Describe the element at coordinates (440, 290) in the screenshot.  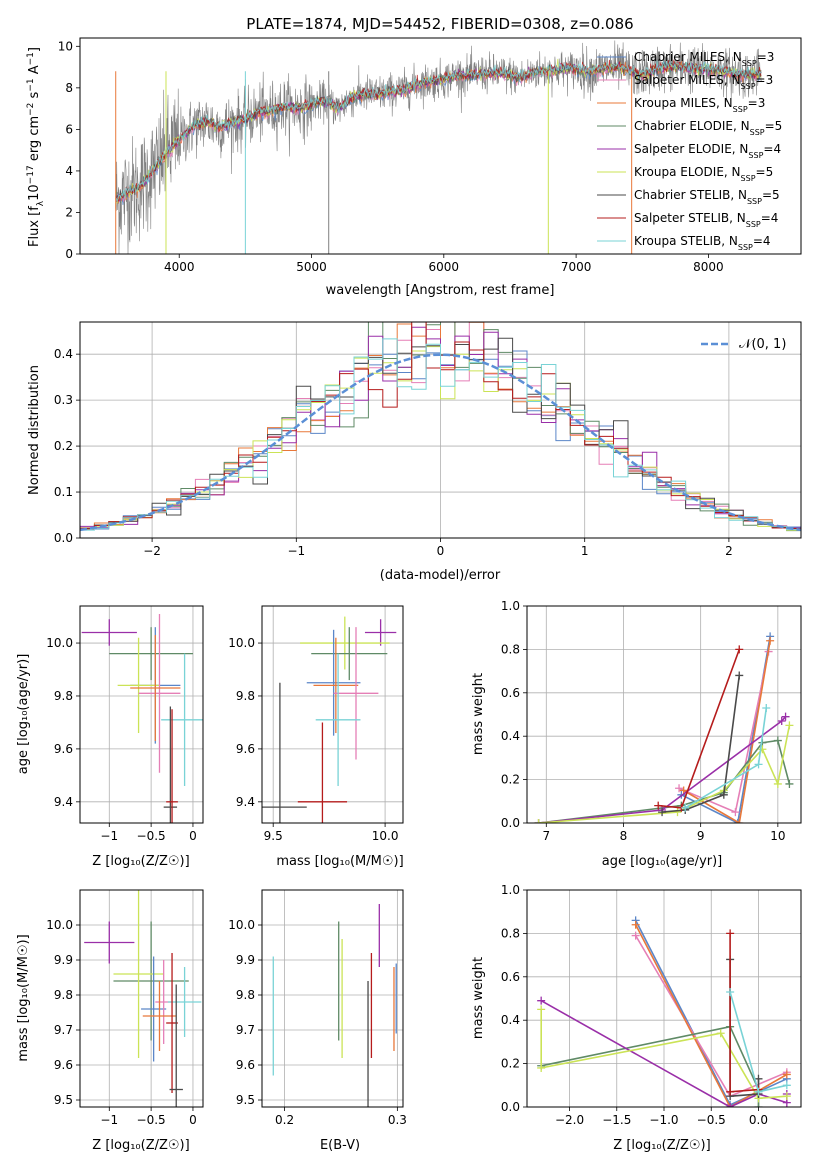
I see `spectrum-xlabel: wavelength [Angstrom, rest frame]` at that location.